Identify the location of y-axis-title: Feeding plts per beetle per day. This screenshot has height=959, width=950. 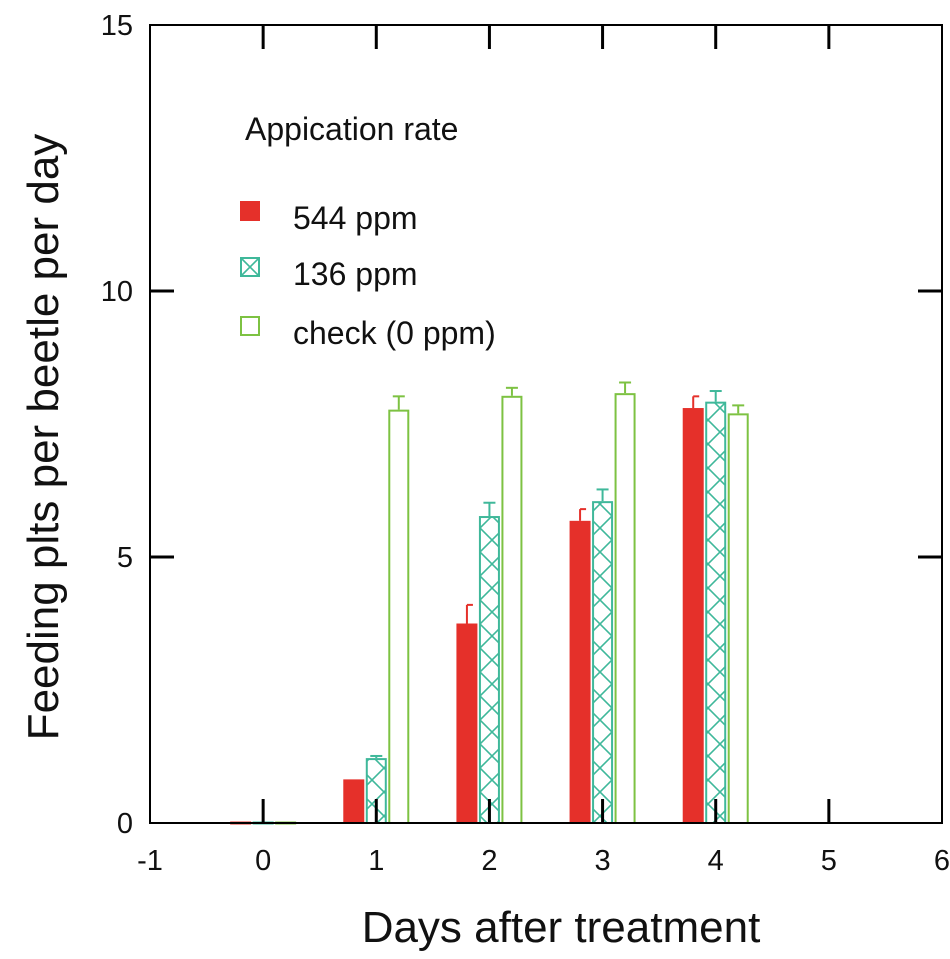
(43, 437).